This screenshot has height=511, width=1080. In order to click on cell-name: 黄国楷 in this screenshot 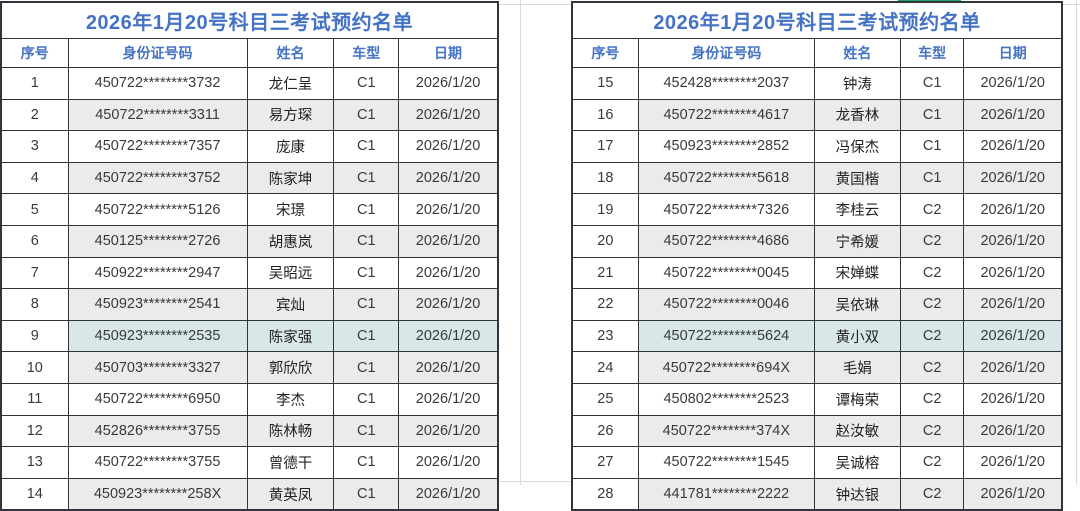, I will do `click(857, 178)`.